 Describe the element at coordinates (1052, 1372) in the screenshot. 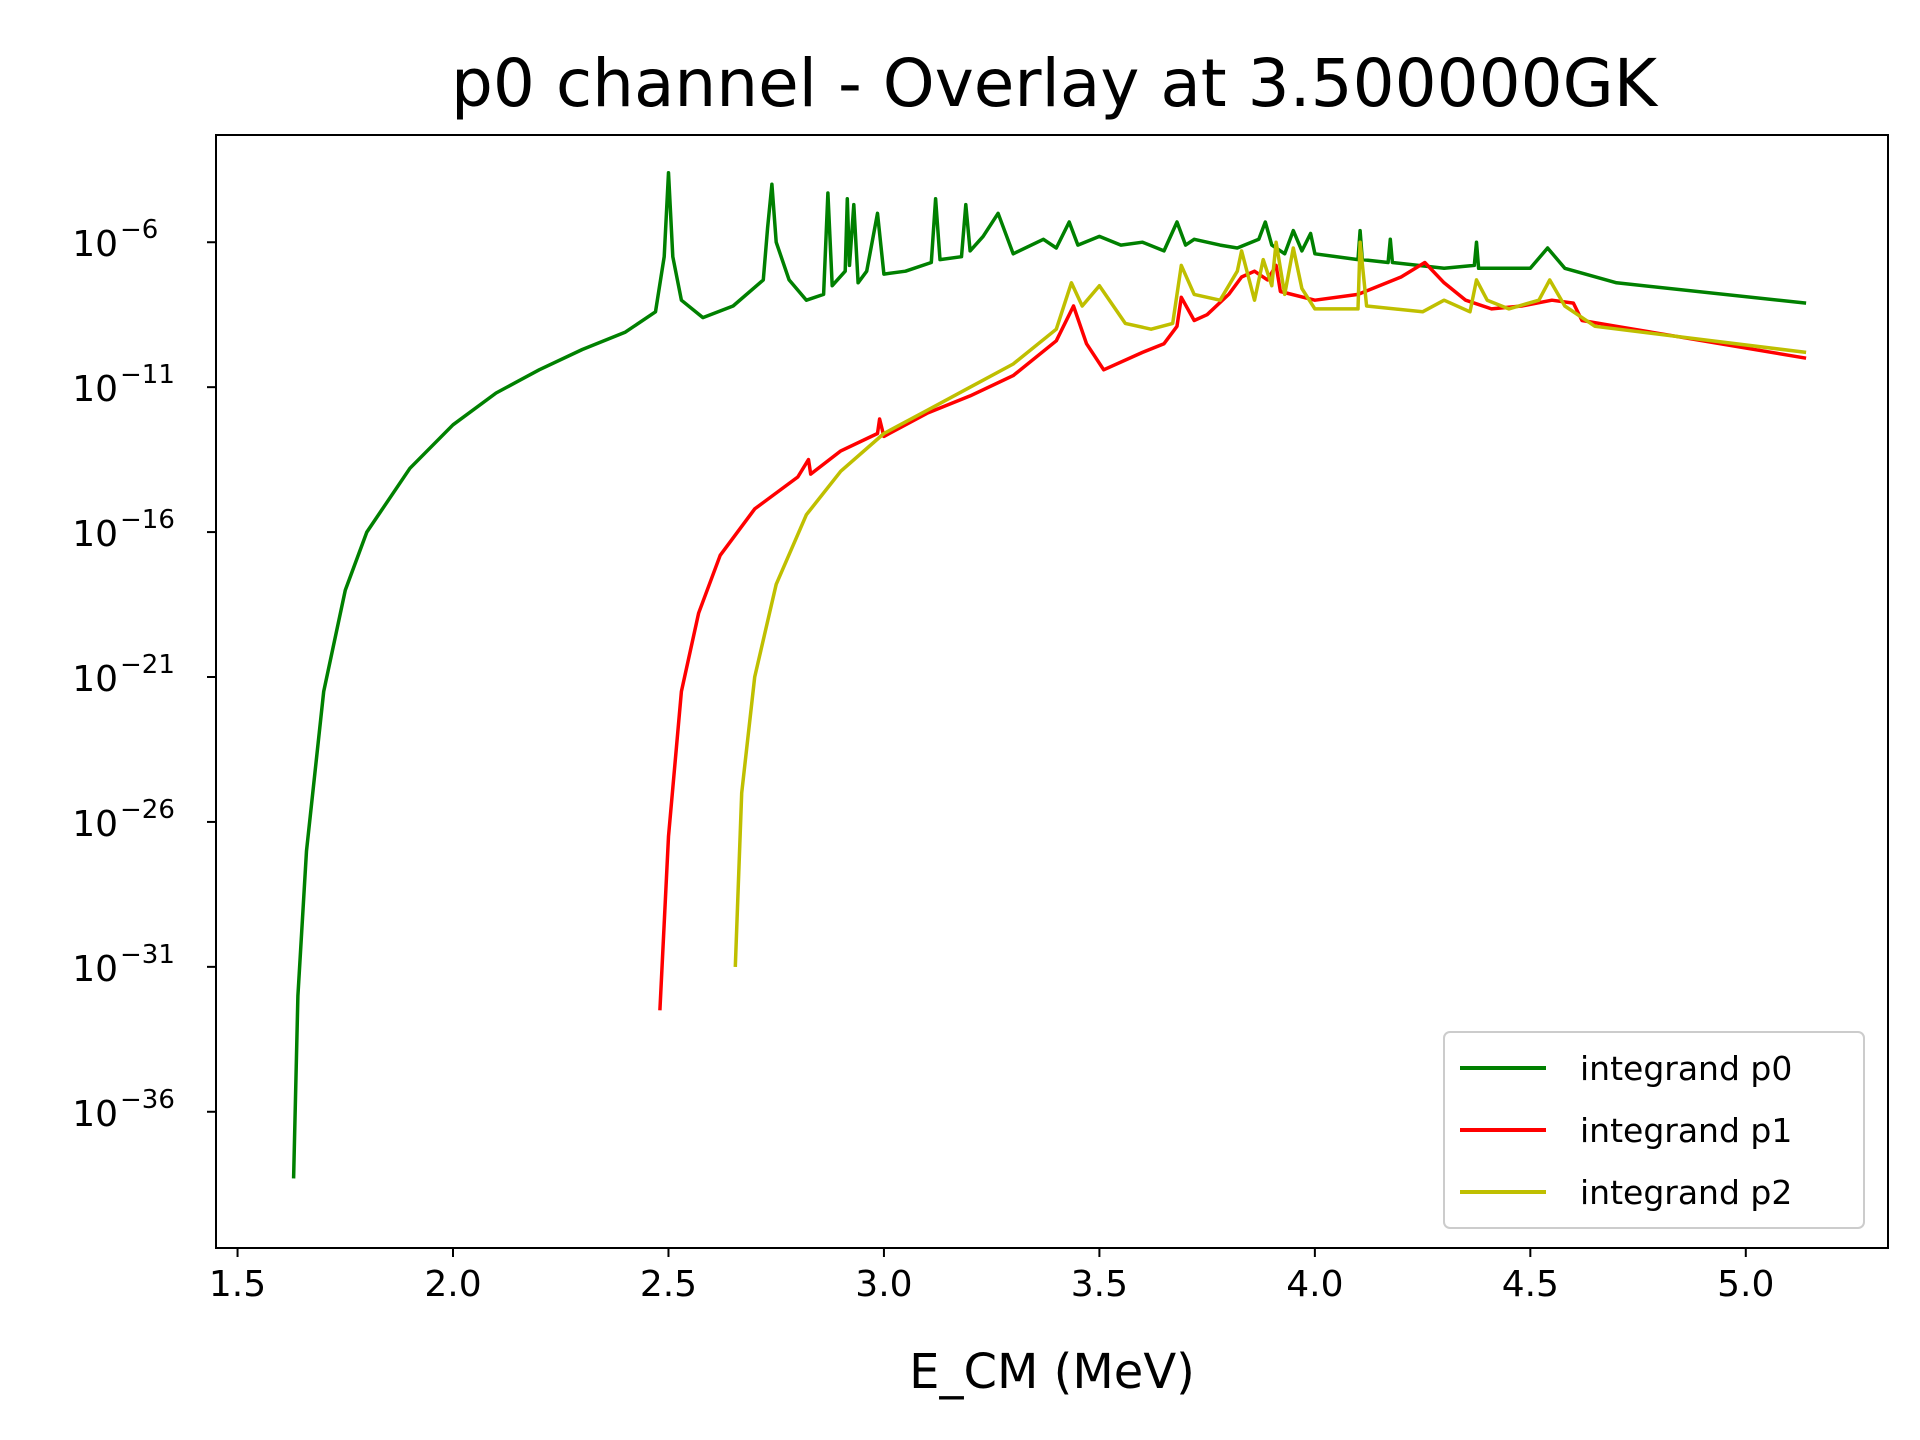

I see `x-axis-label: E_CM (MeV)` at that location.